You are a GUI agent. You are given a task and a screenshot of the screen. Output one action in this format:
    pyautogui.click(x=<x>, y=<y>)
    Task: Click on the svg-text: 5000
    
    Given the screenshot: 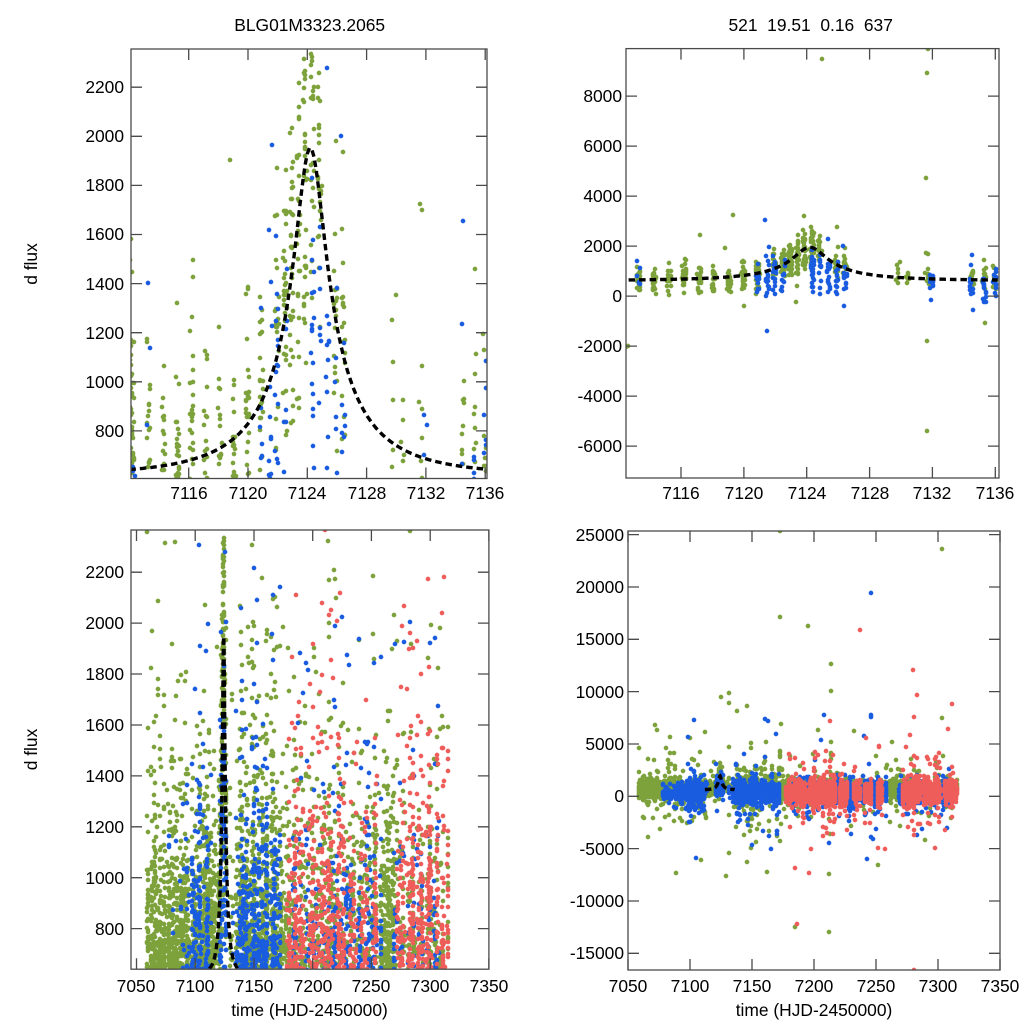 What is the action you would take?
    pyautogui.click(x=604, y=744)
    